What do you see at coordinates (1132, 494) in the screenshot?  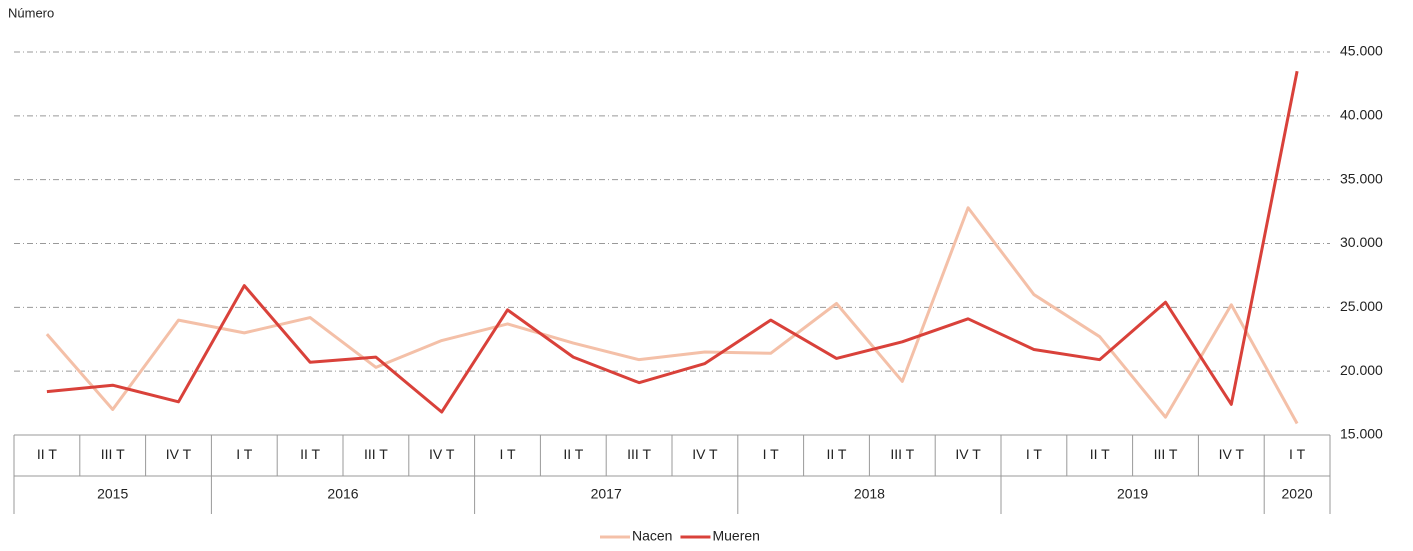 I see `x-group-label: 2019` at bounding box center [1132, 494].